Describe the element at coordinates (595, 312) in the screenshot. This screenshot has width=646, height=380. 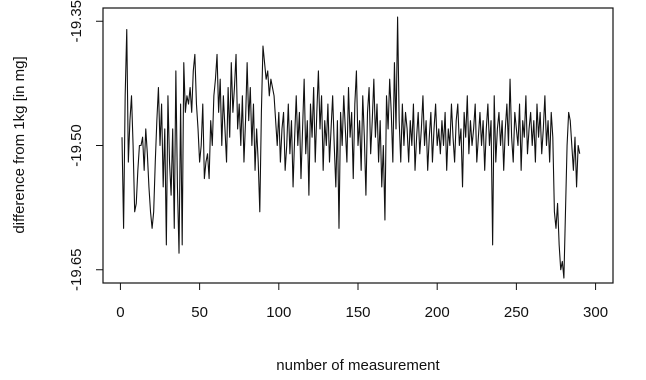
I see `x-tick-label: 300` at that location.